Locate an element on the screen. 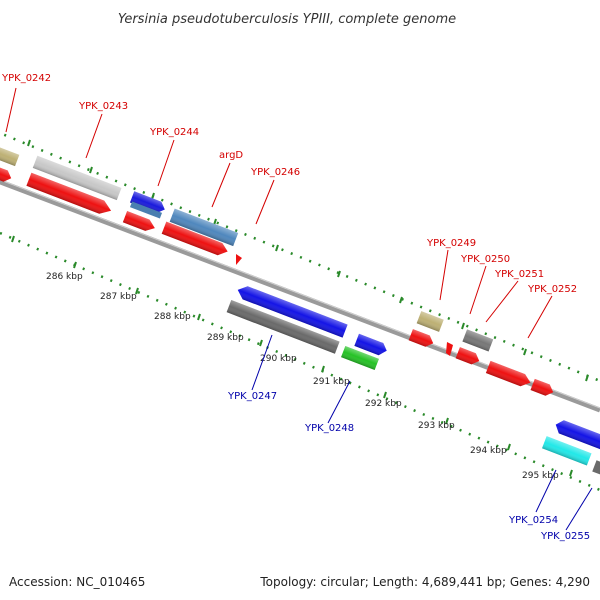 The image size is (600, 600). label-ypk0251: YPK_0251 is located at coordinates (519, 274).